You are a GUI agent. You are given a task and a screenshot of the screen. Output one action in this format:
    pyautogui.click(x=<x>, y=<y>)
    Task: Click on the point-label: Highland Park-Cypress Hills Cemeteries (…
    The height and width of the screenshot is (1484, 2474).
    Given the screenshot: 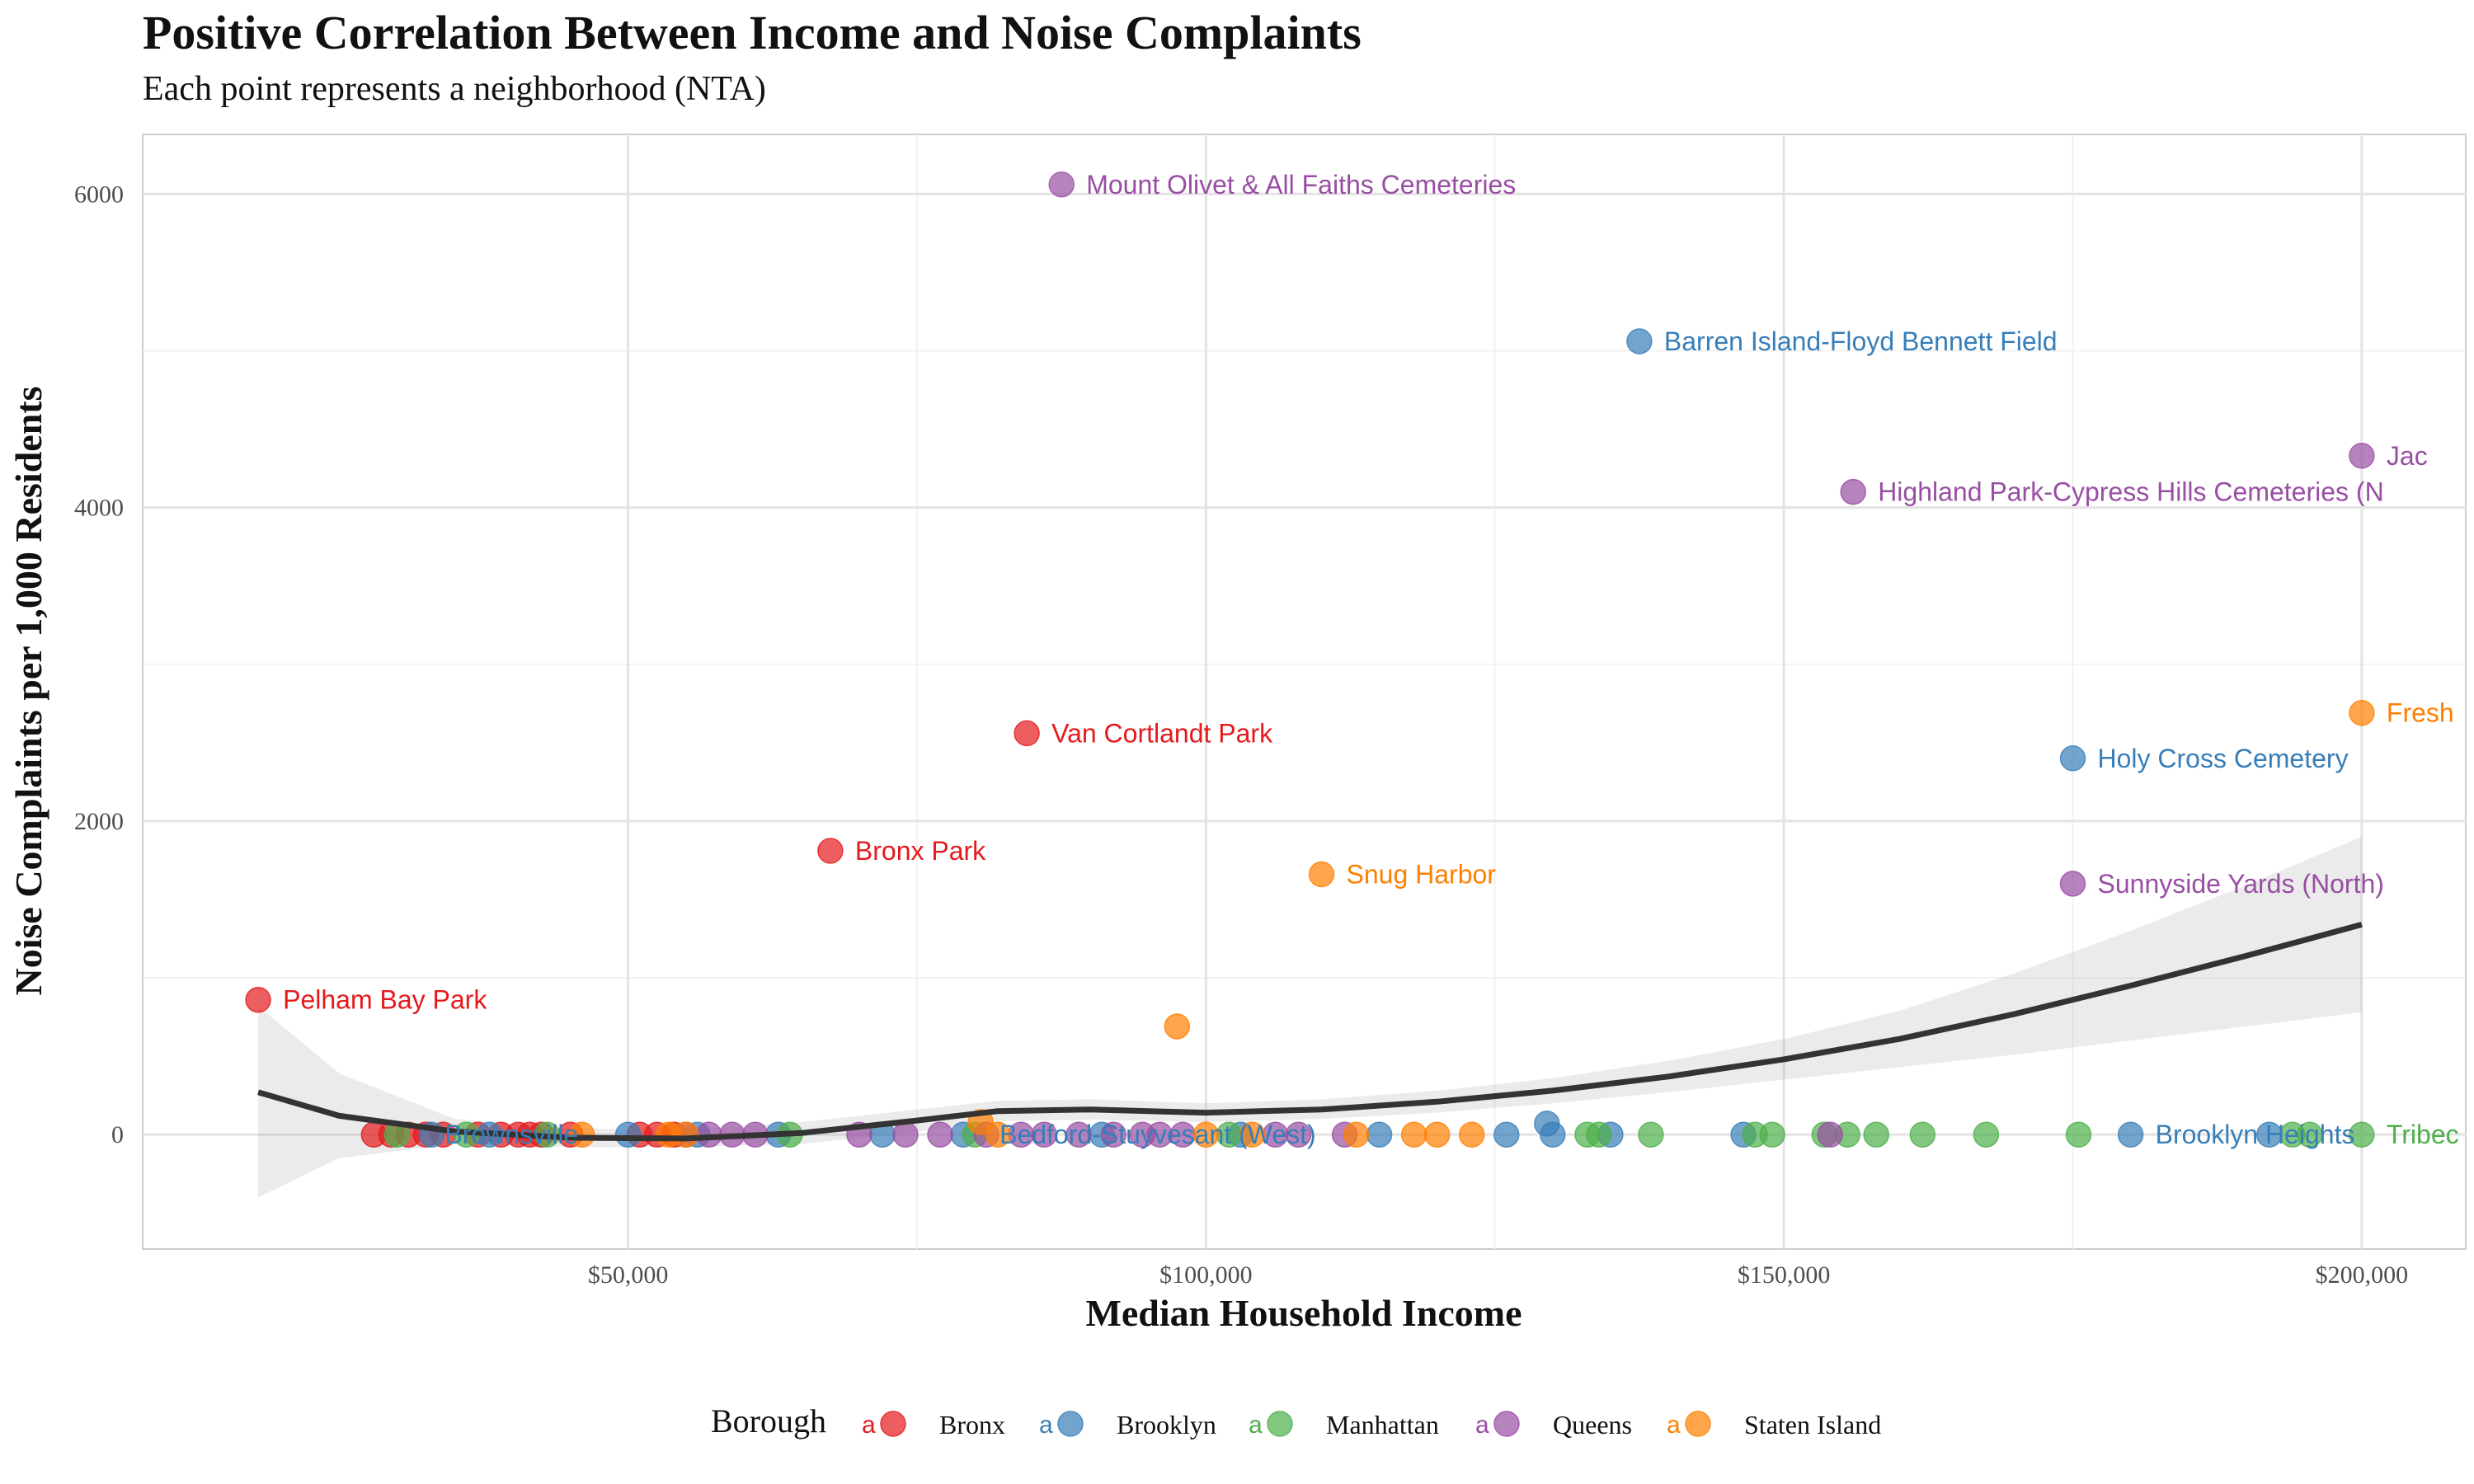 What is the action you would take?
    pyautogui.click(x=2131, y=492)
    